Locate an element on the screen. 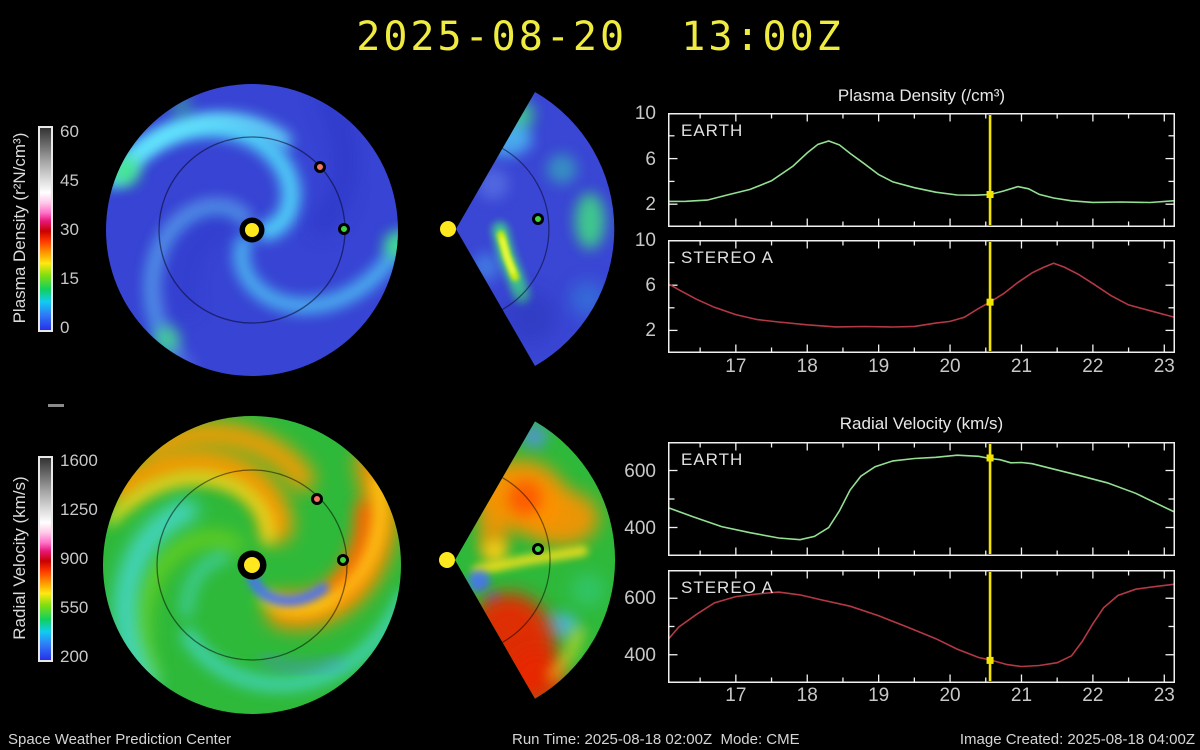 This screenshot has height=750, width=1200. footer-agency: Space Weather Prediction Center is located at coordinates (120, 739).